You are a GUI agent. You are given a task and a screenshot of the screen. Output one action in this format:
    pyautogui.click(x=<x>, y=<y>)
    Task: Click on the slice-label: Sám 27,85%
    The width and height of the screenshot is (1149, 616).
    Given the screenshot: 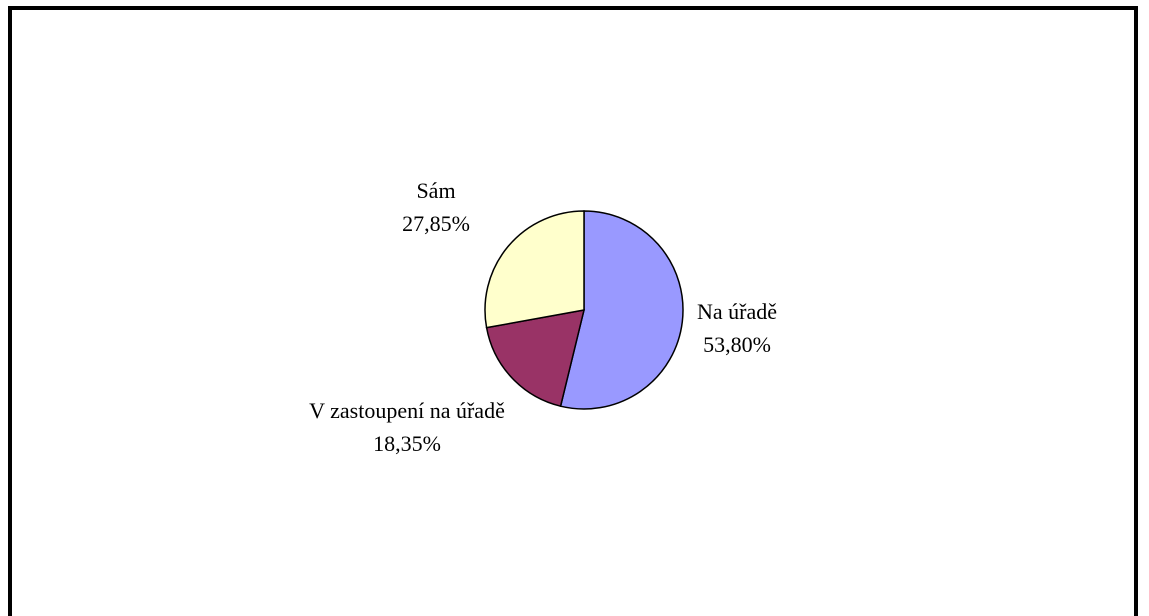 What is the action you would take?
    pyautogui.click(x=436, y=207)
    